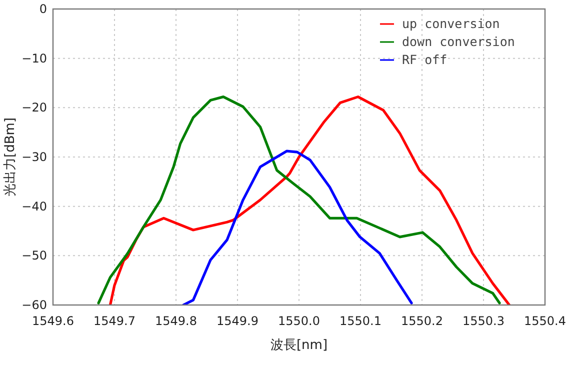 The image size is (568, 365). Describe the element at coordinates (53, 321) in the screenshot. I see `x-tick-label: 1549.6` at that location.